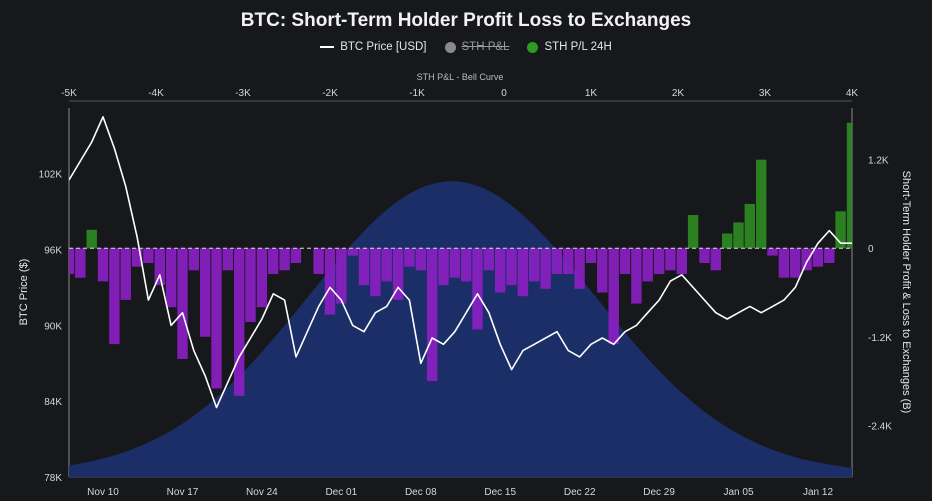 This screenshot has width=932, height=501. What do you see at coordinates (738, 492) in the screenshot?
I see `x-tick-label: Jan 05` at bounding box center [738, 492].